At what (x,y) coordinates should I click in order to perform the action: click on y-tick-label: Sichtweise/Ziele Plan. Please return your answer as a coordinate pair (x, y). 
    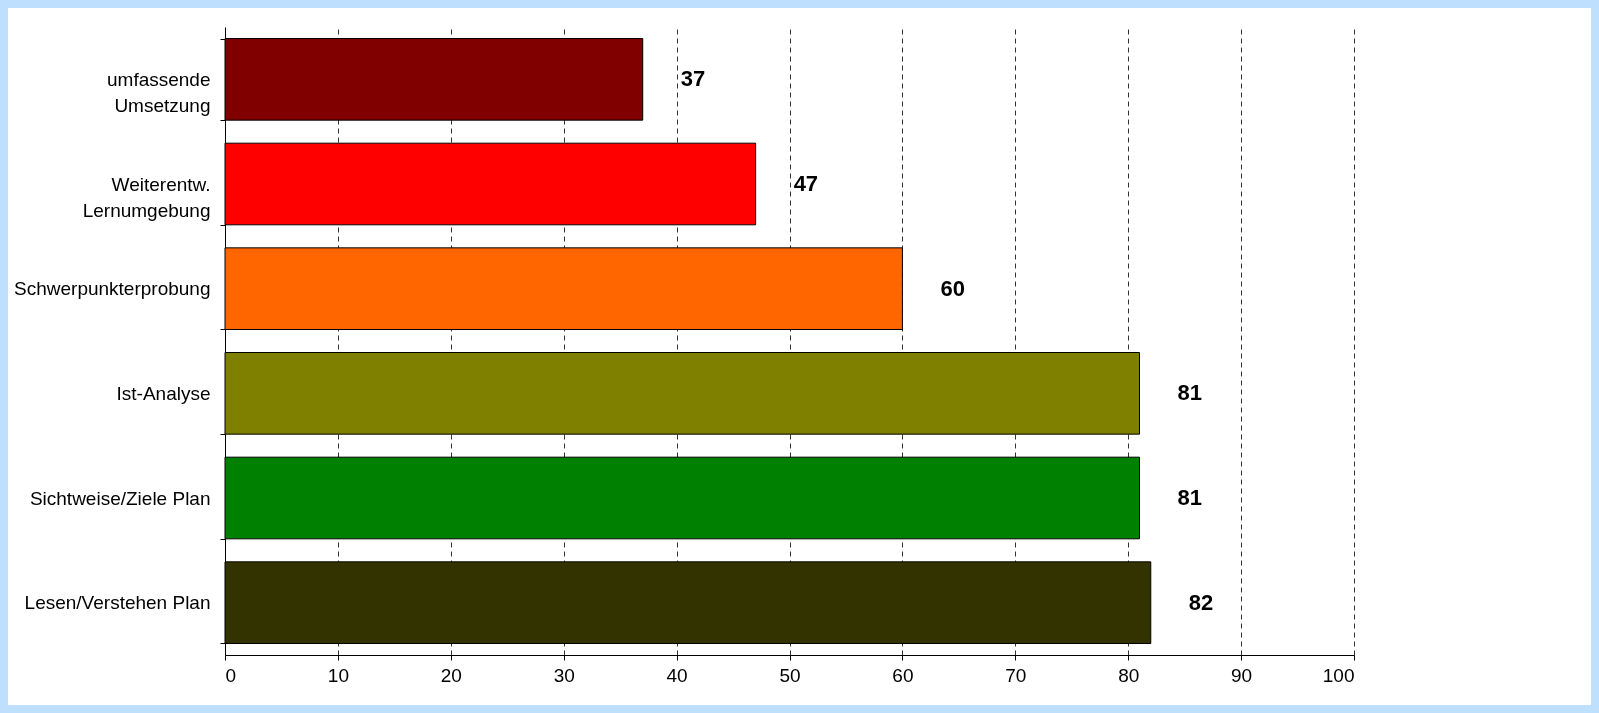
    Looking at the image, I should click on (120, 498).